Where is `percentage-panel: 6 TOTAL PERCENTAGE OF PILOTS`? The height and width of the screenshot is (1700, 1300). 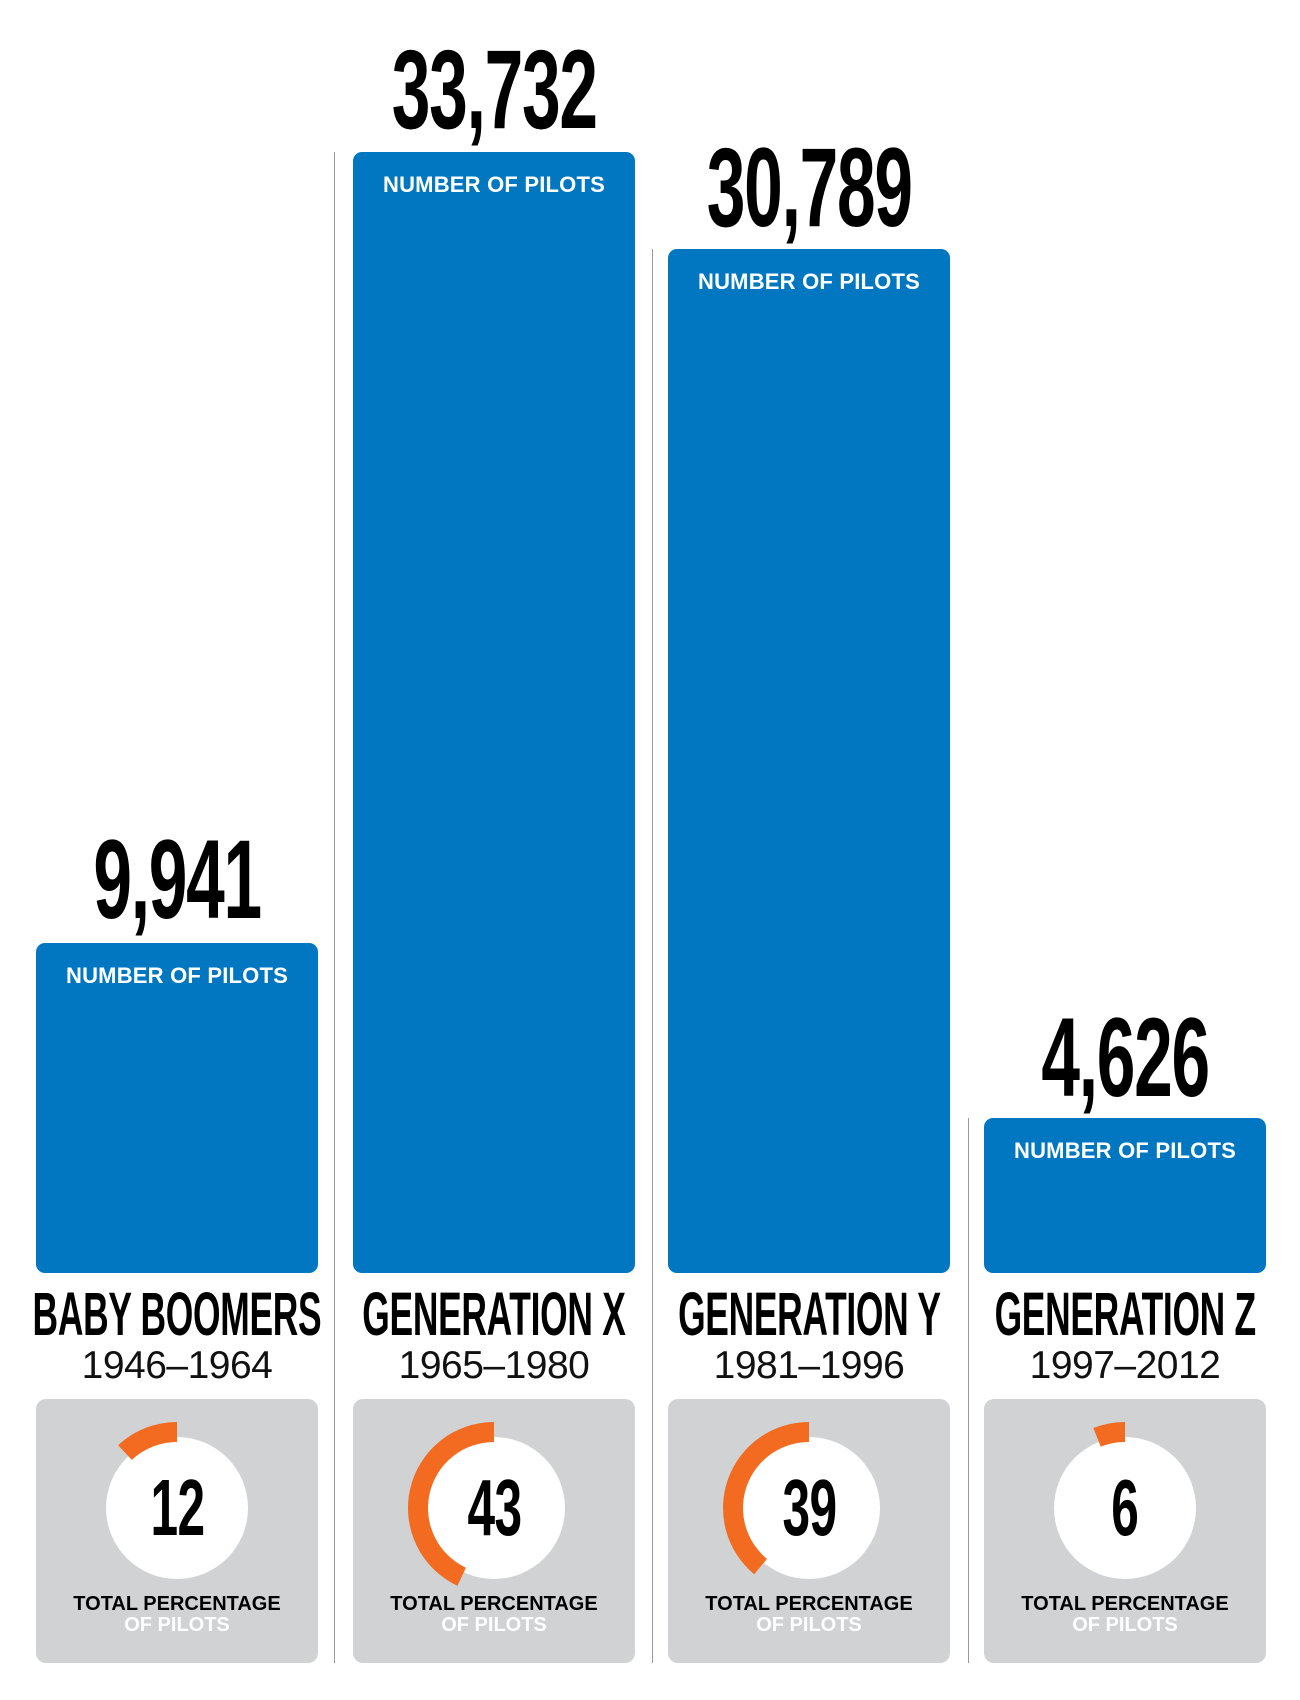
percentage-panel: 6 TOTAL PERCENTAGE OF PILOTS is located at coordinates (1125, 1531).